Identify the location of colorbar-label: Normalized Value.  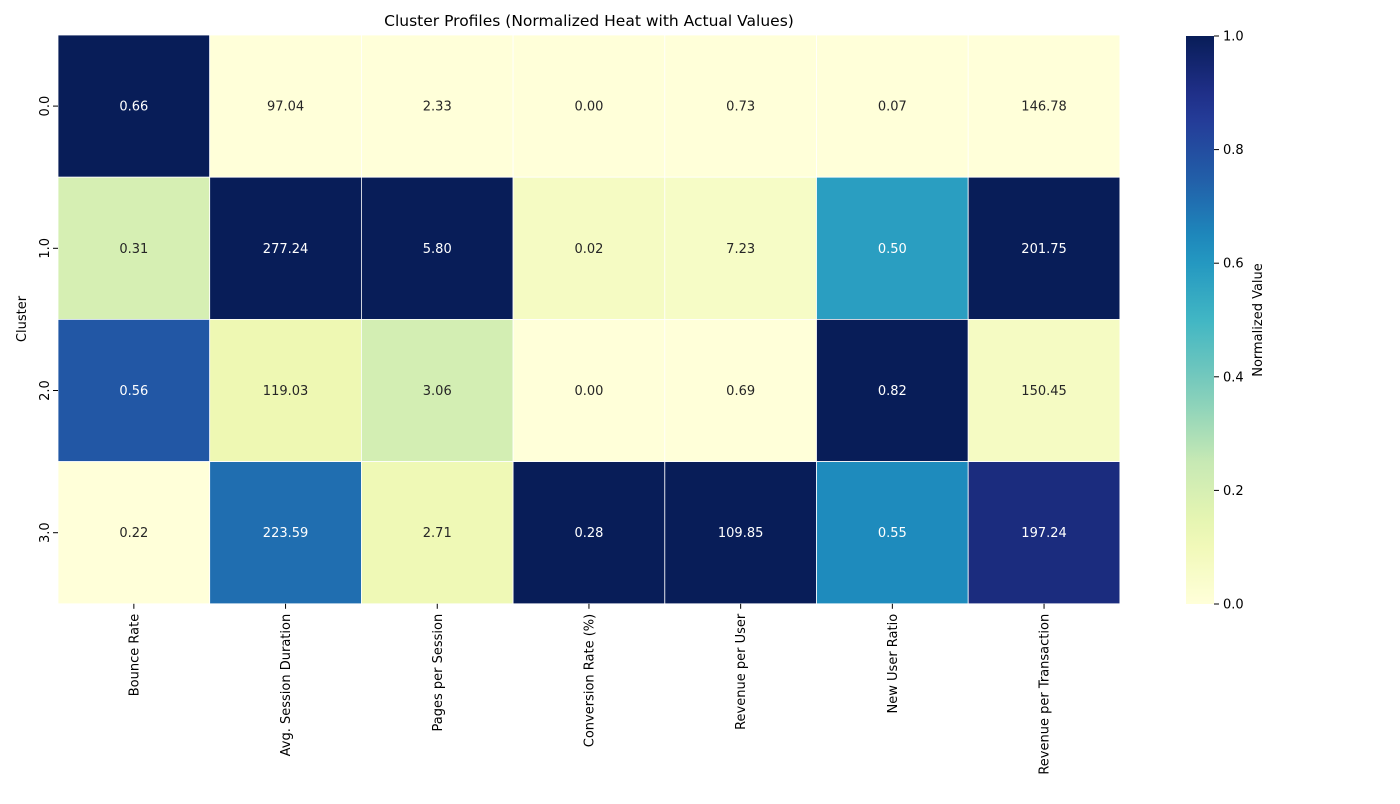
(1258, 320).